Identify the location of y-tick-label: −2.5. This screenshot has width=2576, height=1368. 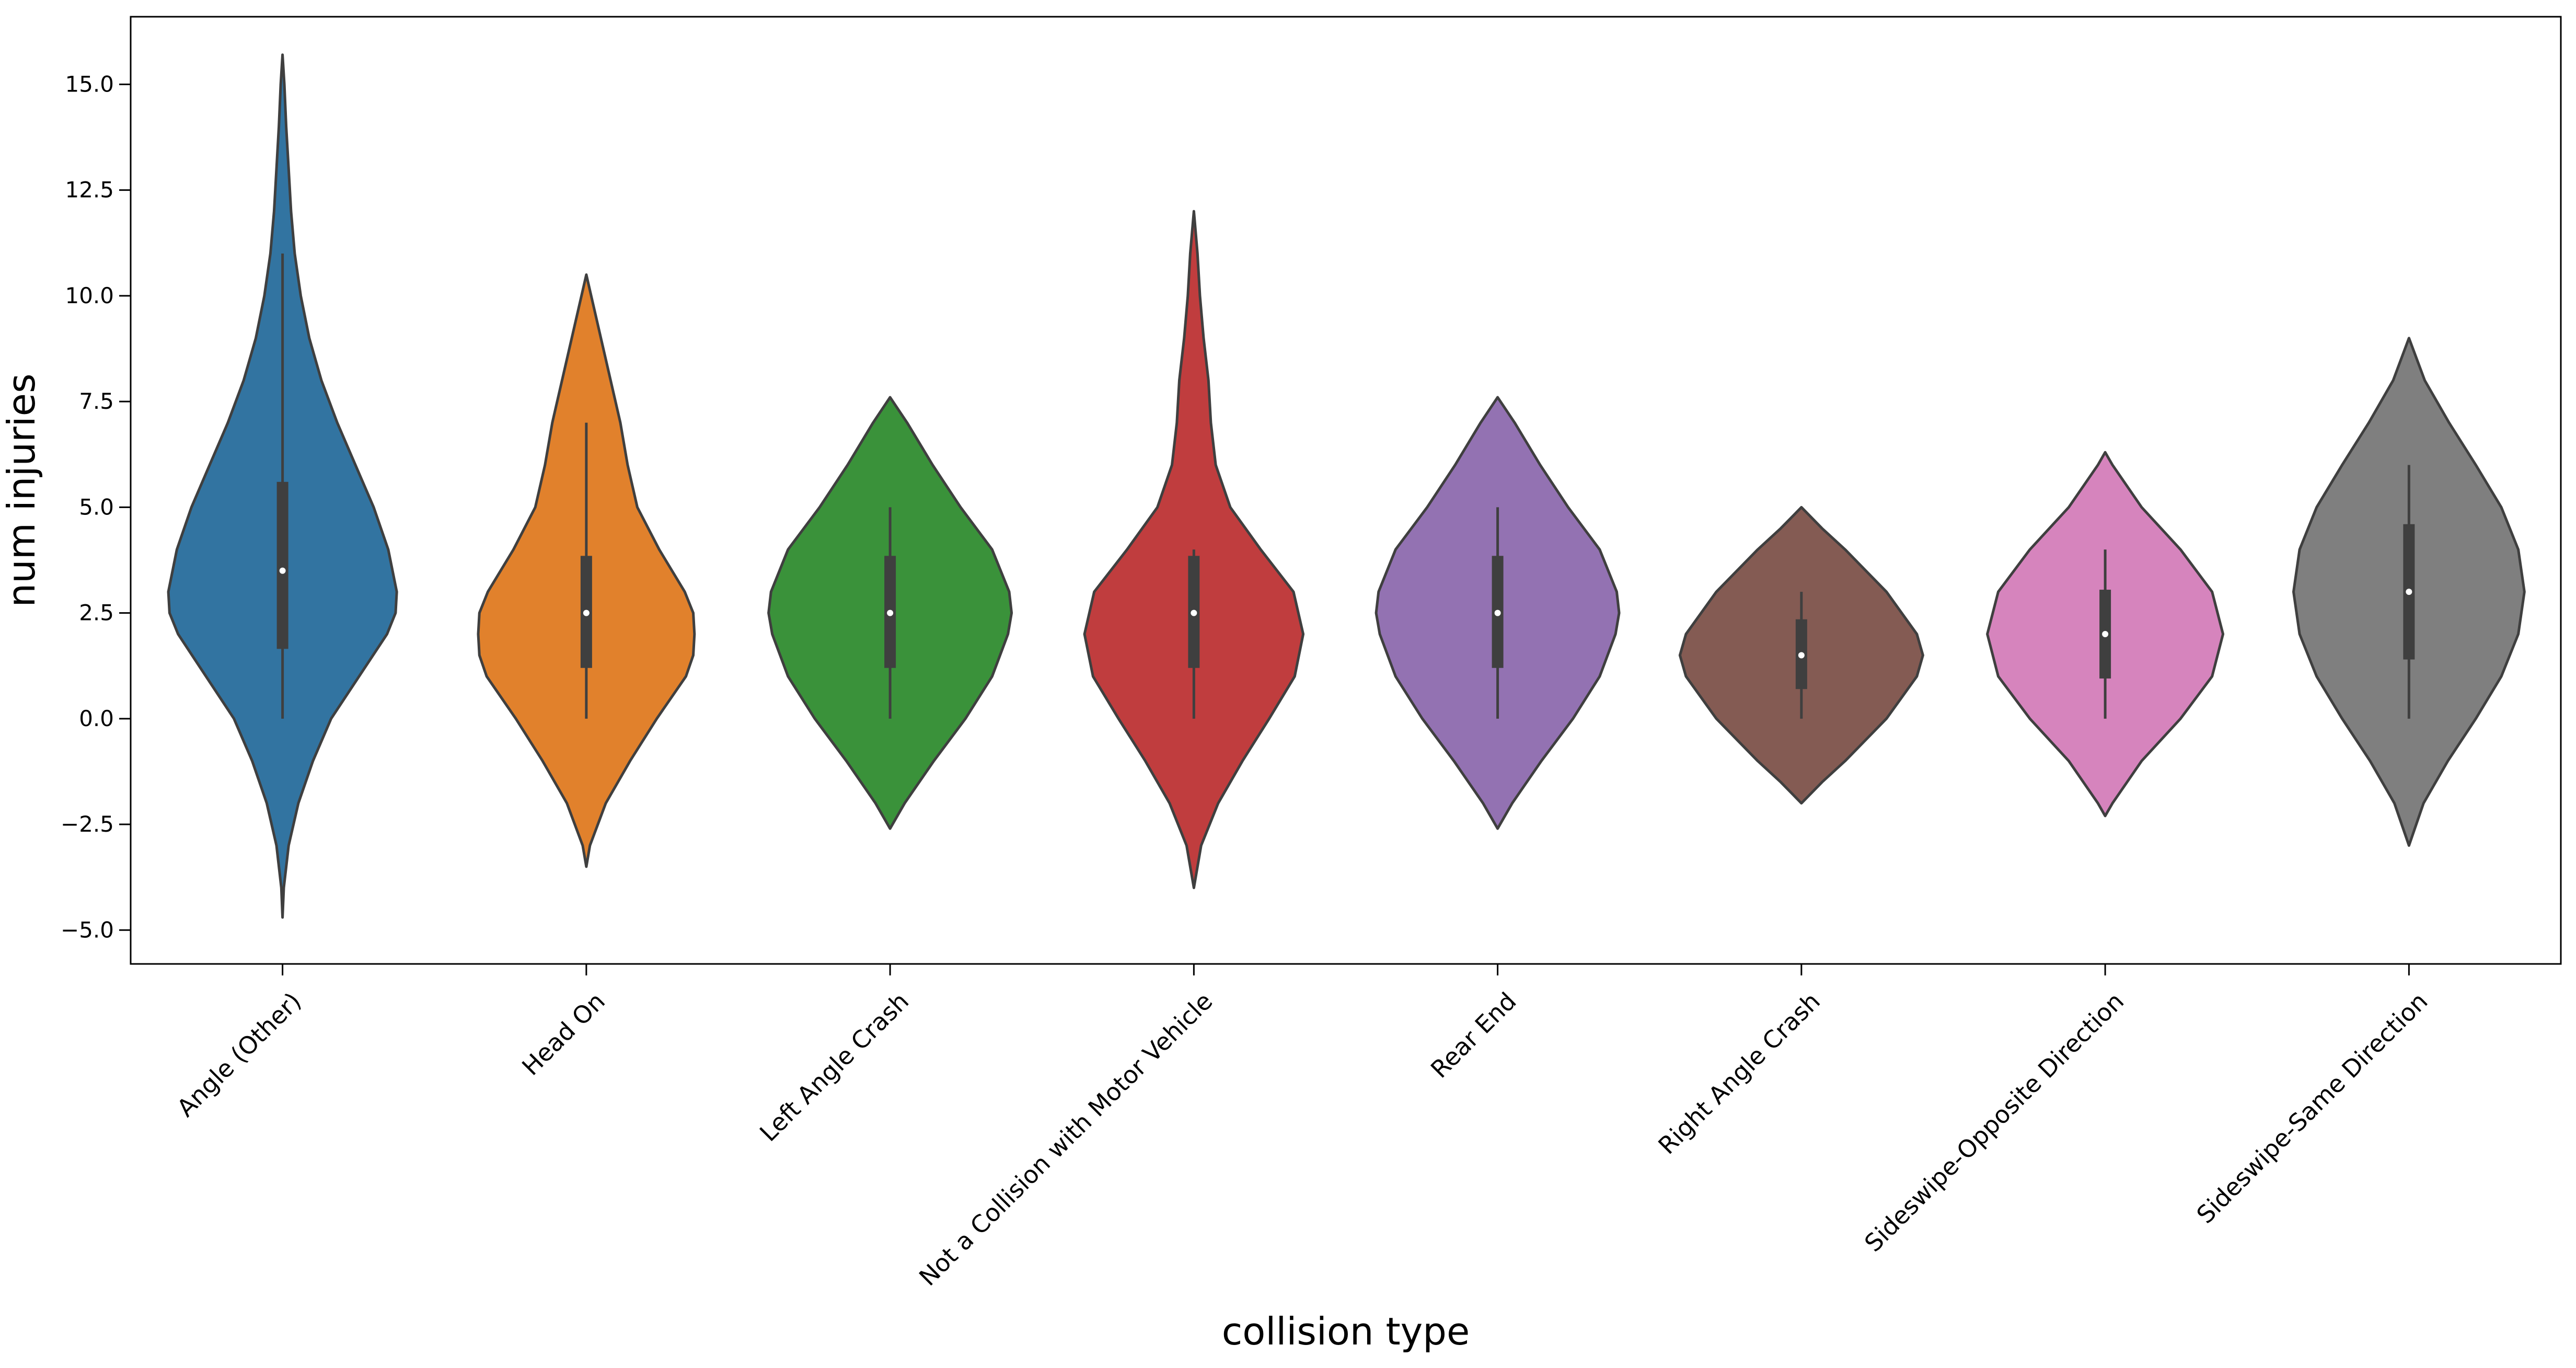
(87, 824).